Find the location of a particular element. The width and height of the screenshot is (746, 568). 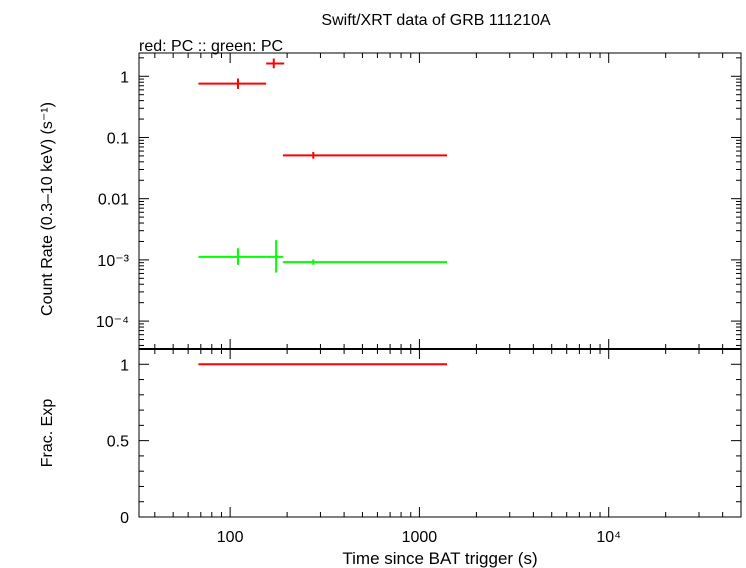

x-tick-label: 100 is located at coordinates (230, 537).